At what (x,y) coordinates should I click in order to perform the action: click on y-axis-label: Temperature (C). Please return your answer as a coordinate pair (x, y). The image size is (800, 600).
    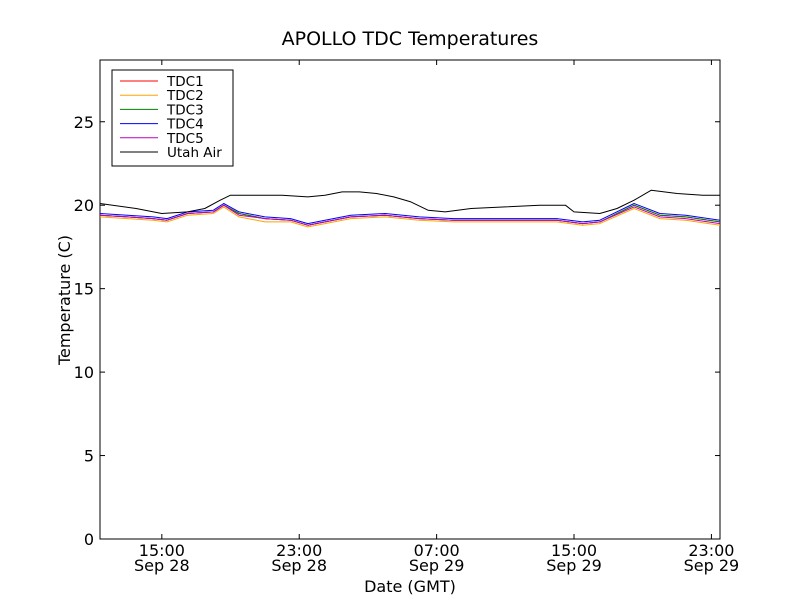
    Looking at the image, I should click on (64, 300).